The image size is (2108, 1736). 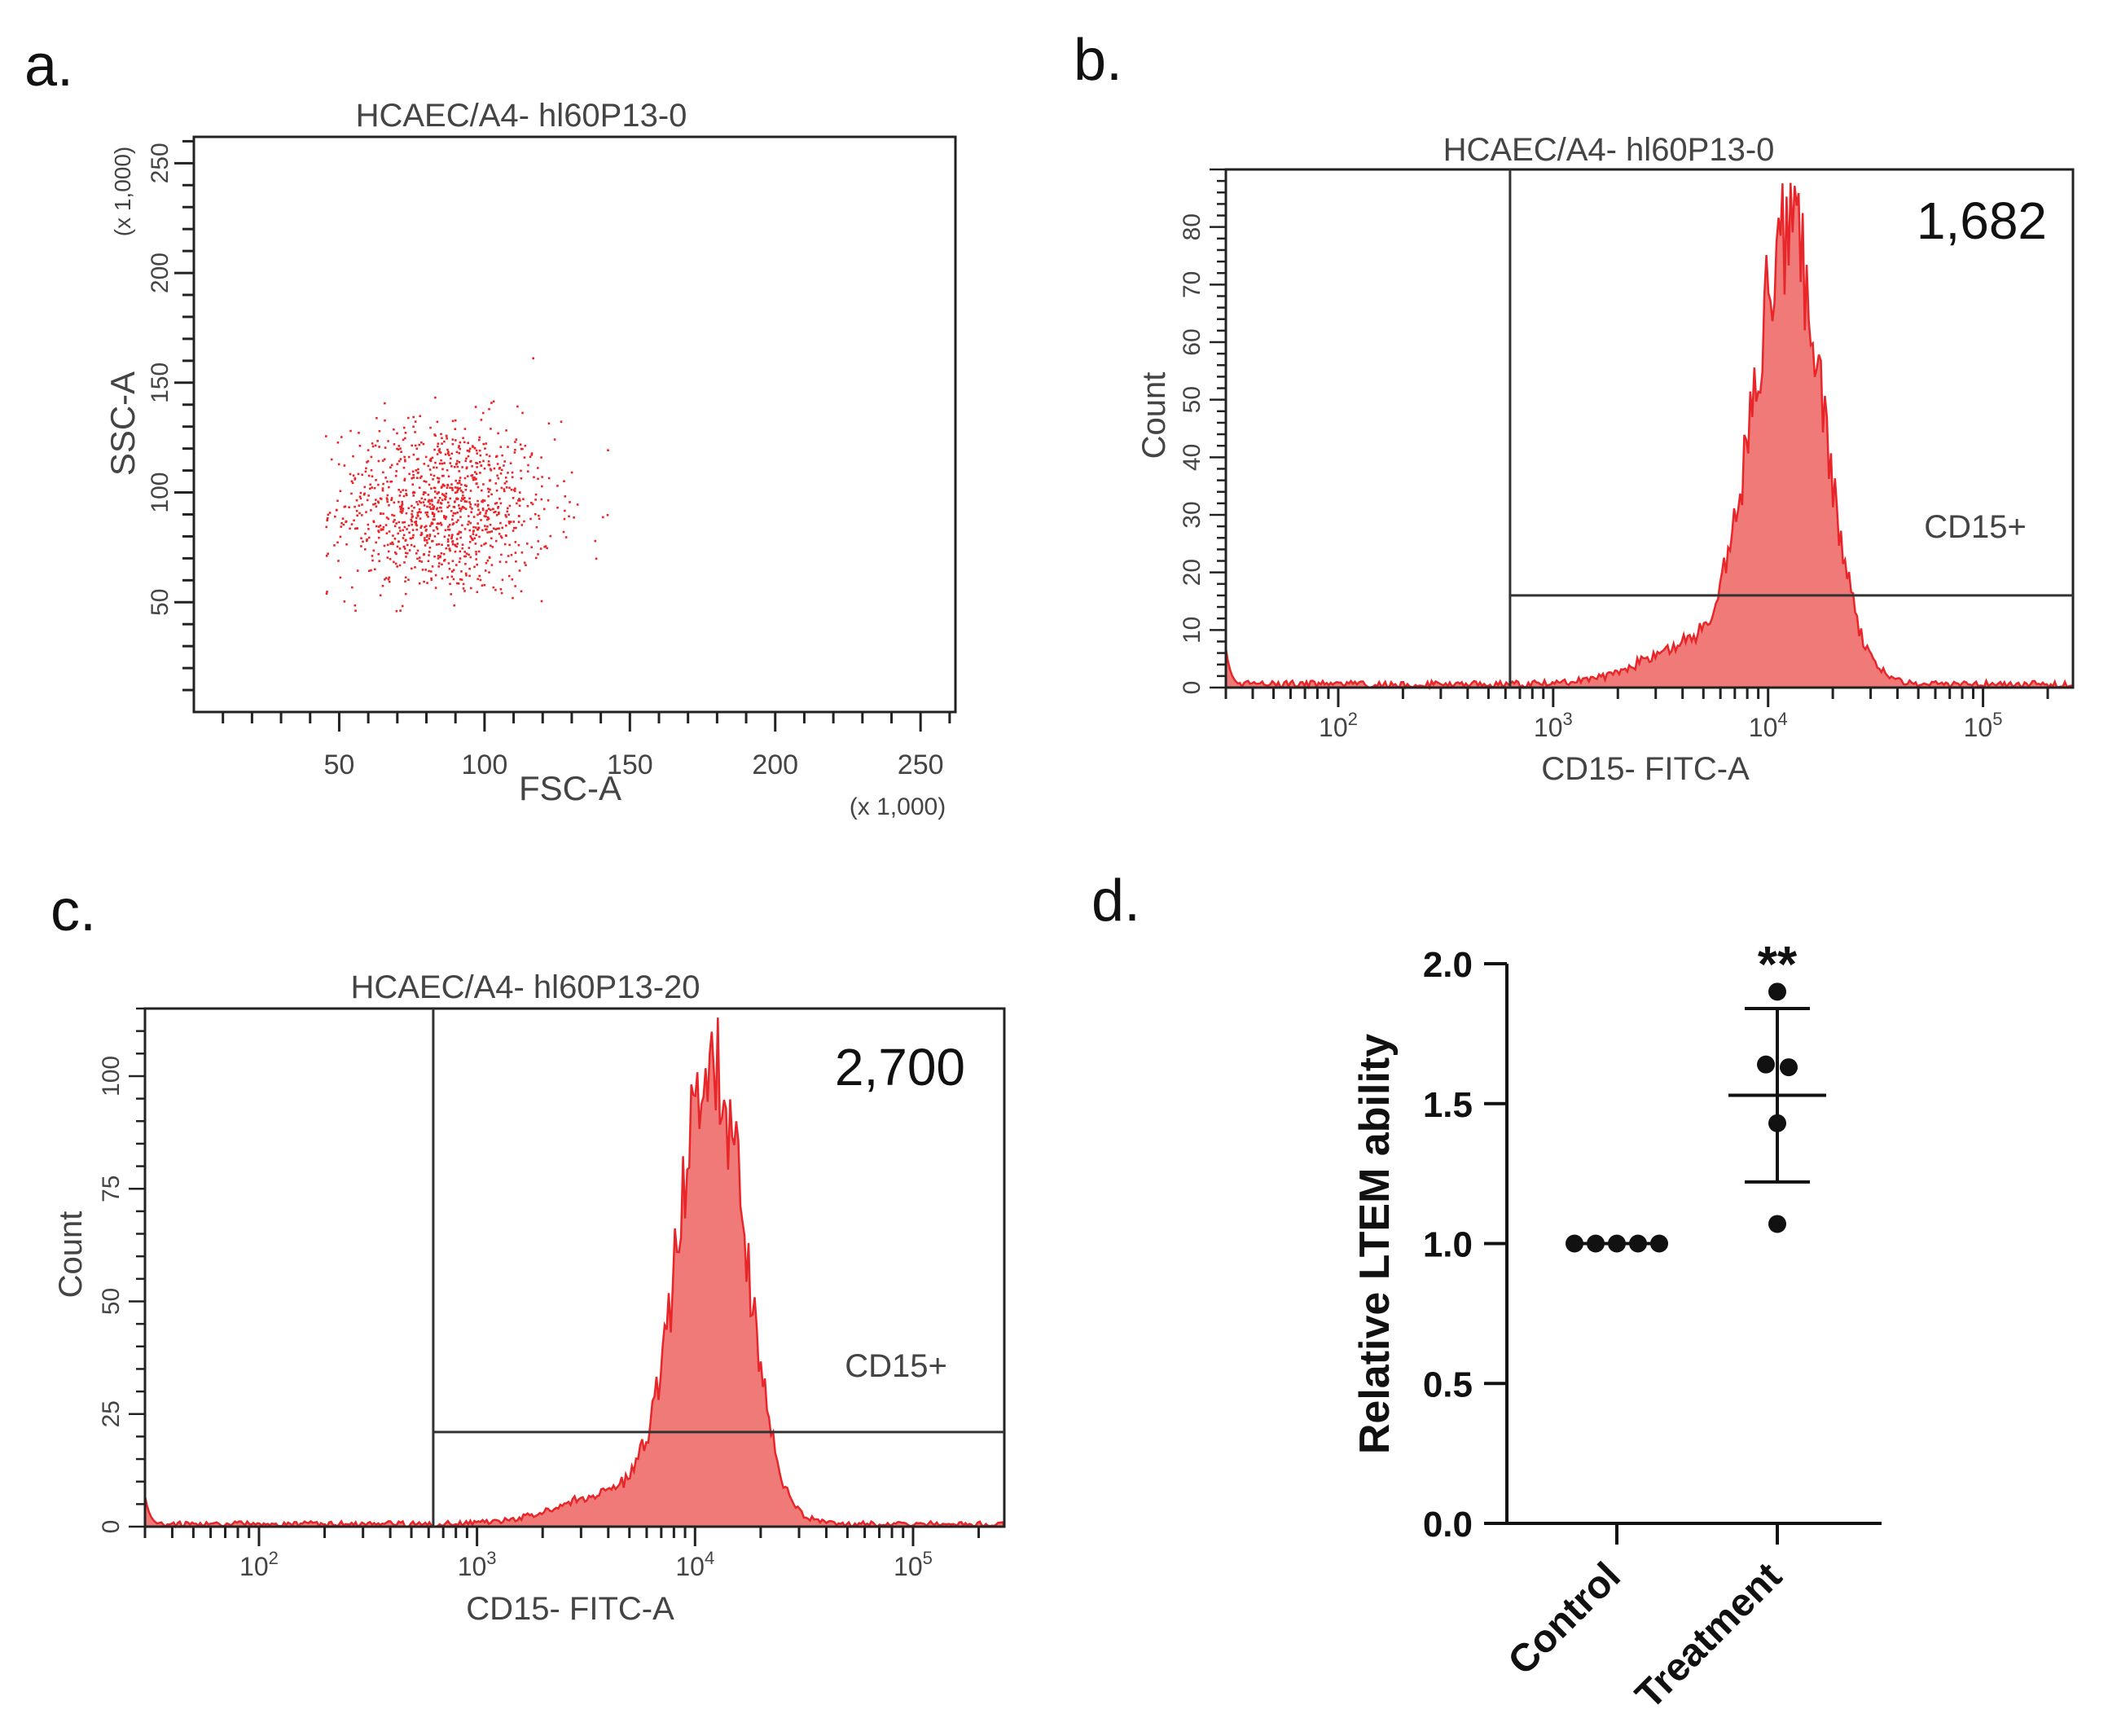 I want to click on scatter-points-a, so click(x=467, y=485).